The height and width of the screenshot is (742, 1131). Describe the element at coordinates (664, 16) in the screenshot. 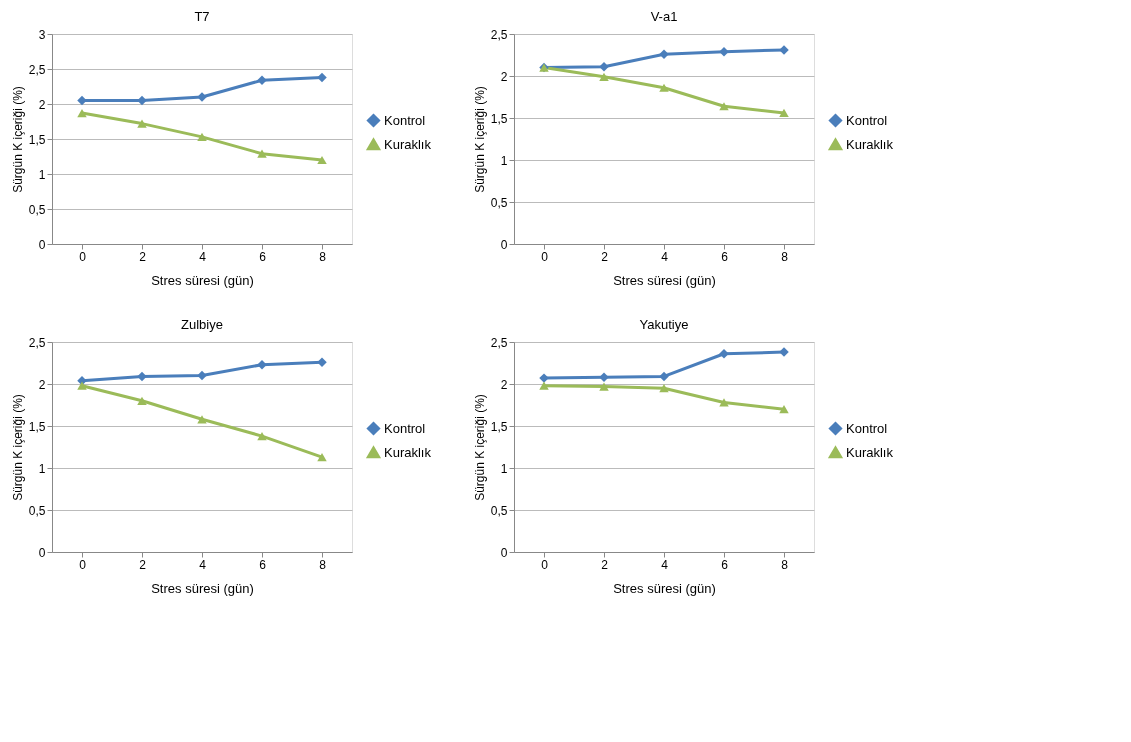

I see `chart-title: V-a1` at that location.